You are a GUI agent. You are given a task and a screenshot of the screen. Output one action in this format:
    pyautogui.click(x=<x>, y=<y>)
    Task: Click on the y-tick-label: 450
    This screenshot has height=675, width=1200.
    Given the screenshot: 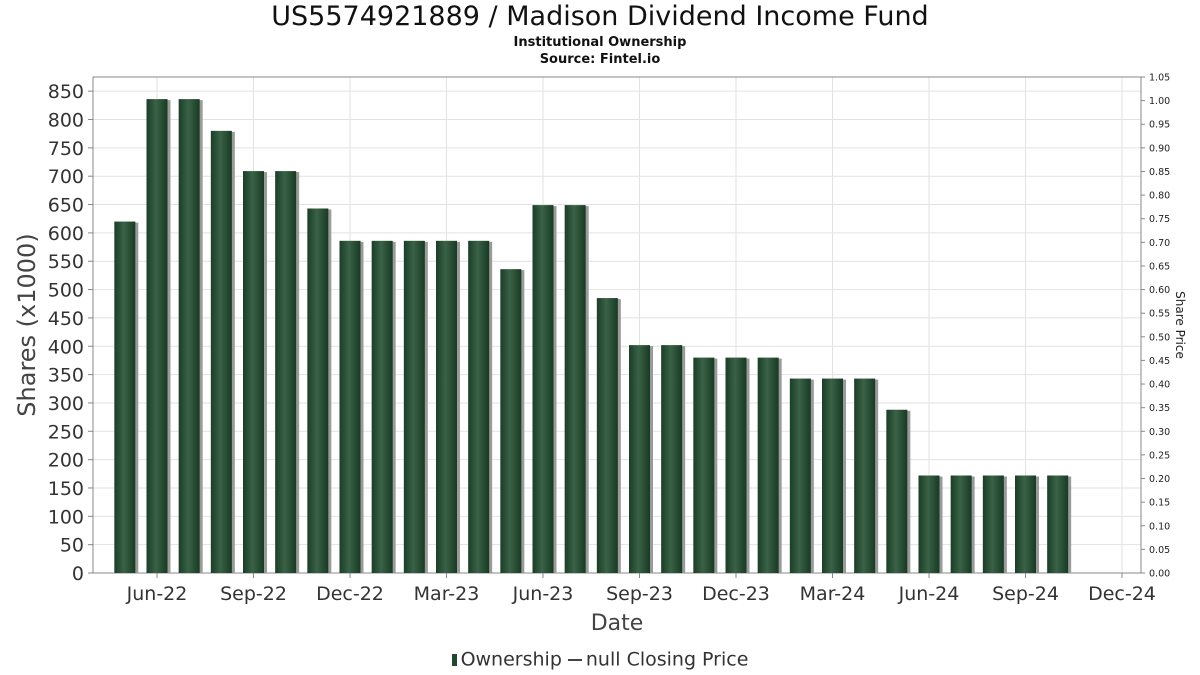 What is the action you would take?
    pyautogui.click(x=66, y=319)
    